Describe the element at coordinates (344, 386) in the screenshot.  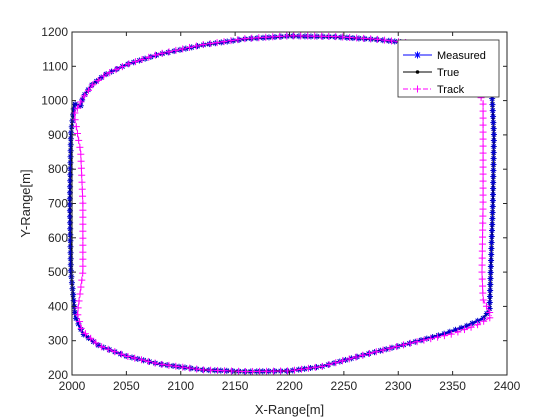
I see `x-tick-label: 2250` at that location.